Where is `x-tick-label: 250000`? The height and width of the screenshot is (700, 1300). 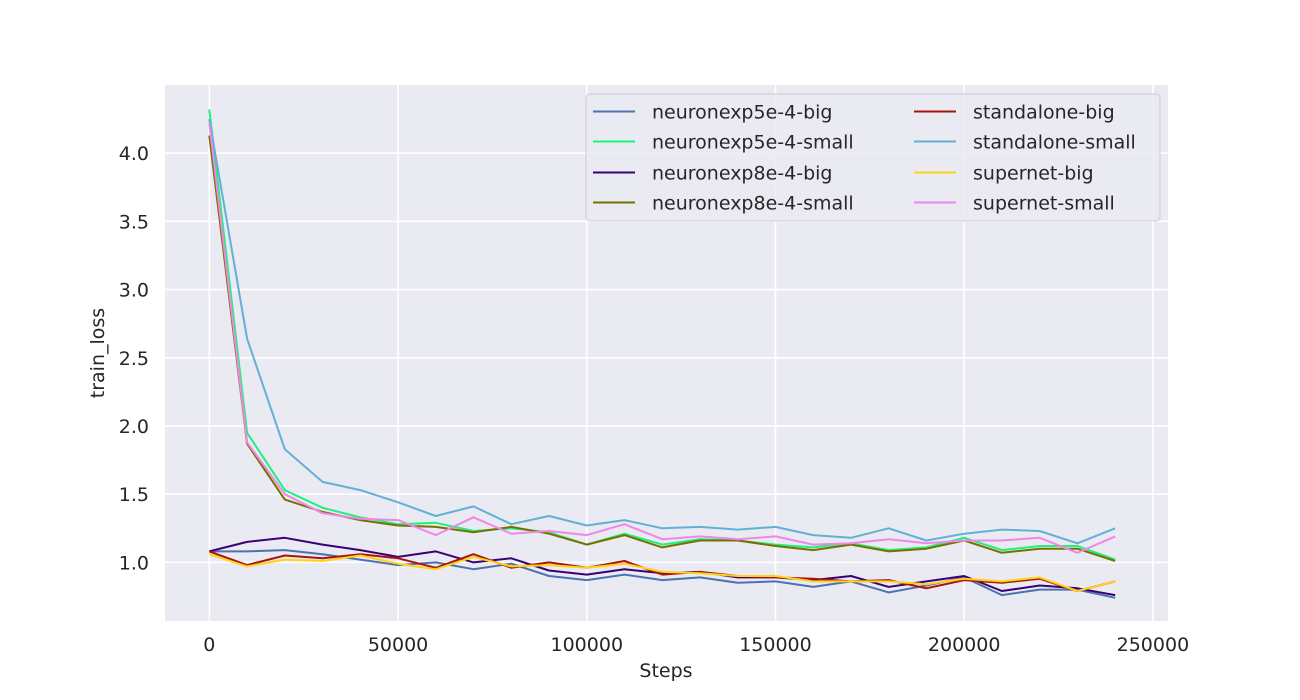 x-tick-label: 250000 is located at coordinates (1153, 645).